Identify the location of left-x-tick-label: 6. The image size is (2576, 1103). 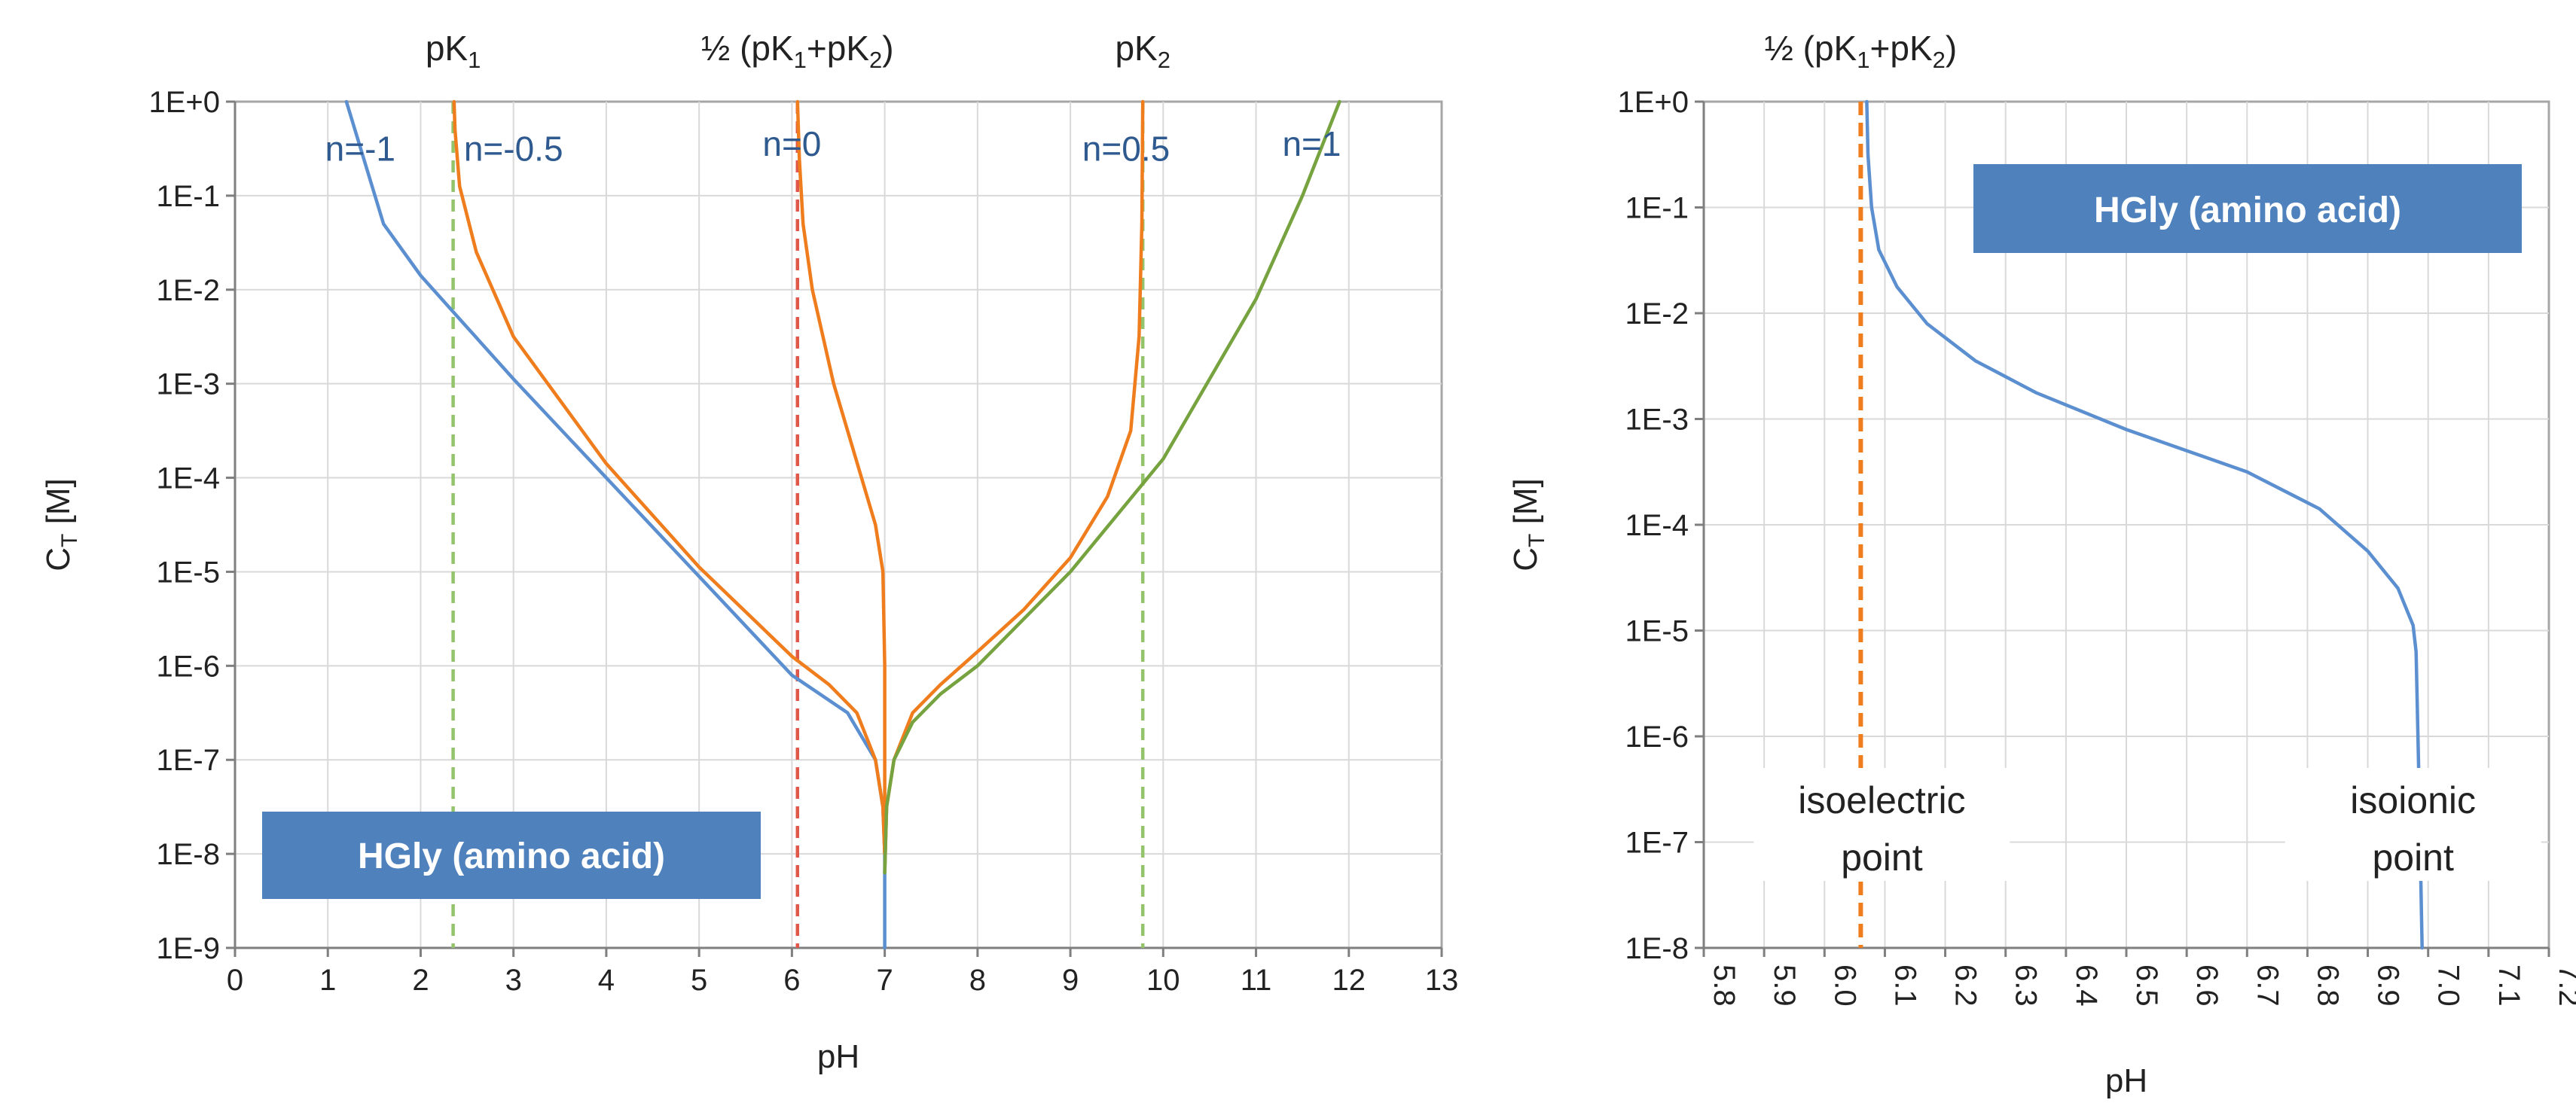
(792, 980).